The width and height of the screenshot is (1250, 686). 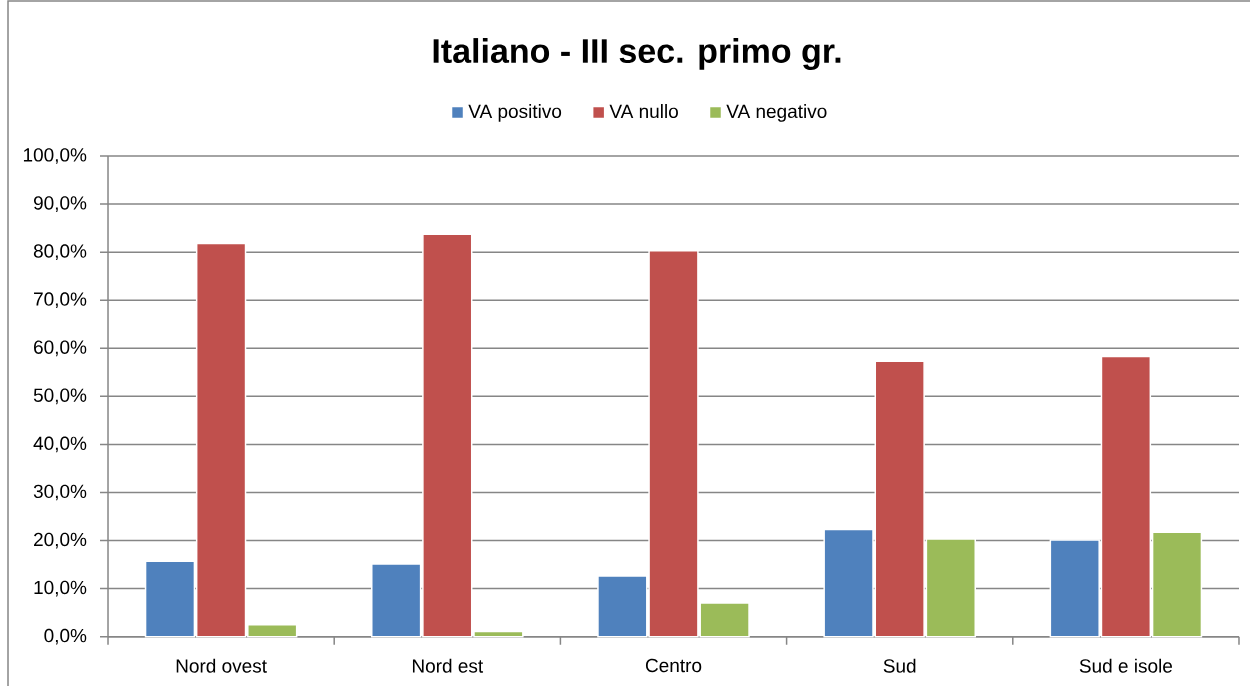 I want to click on y-tick-label: 0,0%, so click(x=65, y=636).